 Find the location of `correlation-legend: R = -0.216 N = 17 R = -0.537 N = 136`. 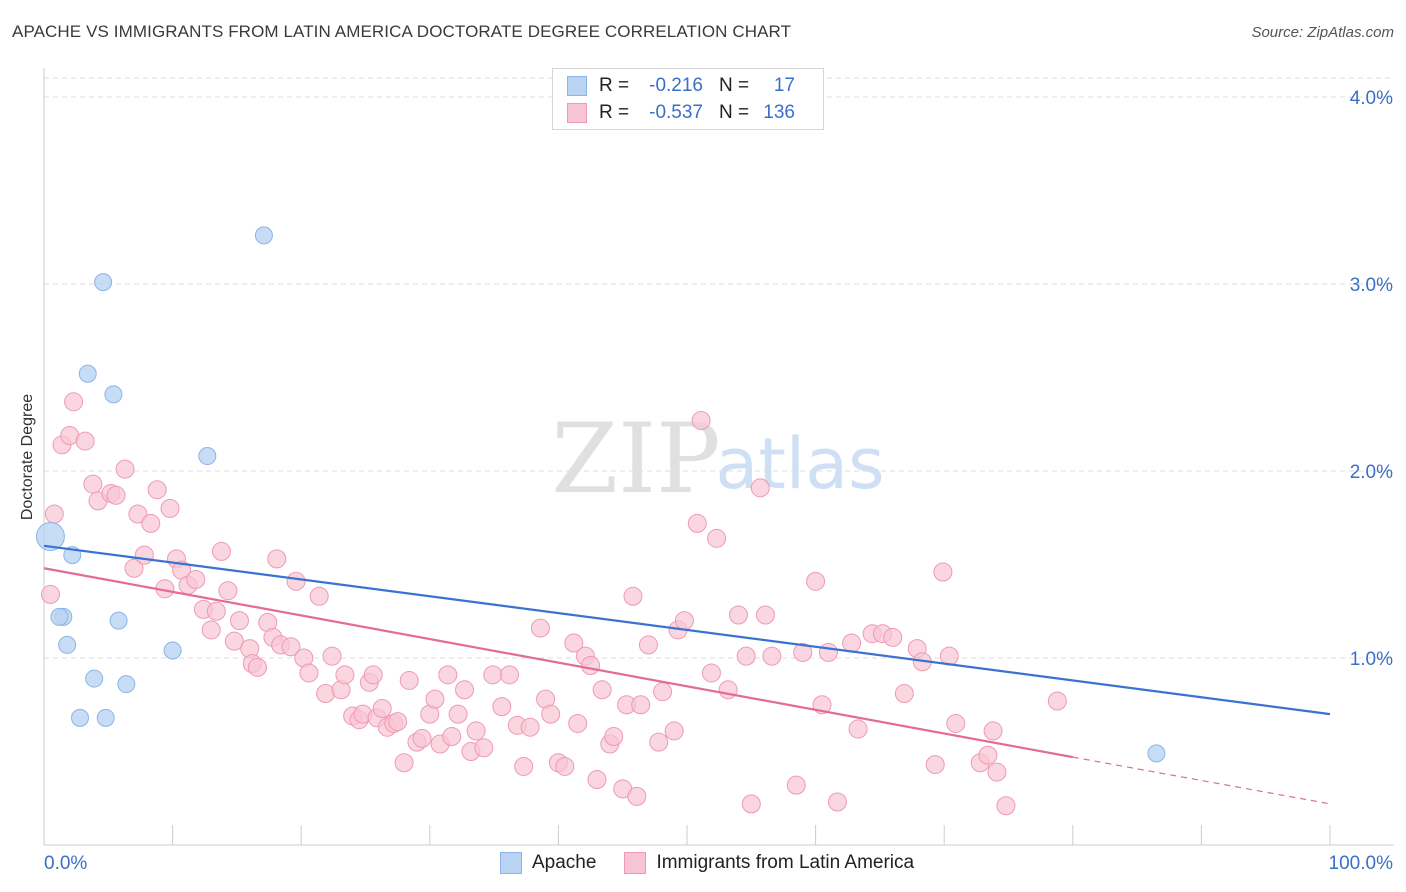

correlation-legend: R = -0.216 N = 17 R = -0.537 N = 136 is located at coordinates (688, 99).